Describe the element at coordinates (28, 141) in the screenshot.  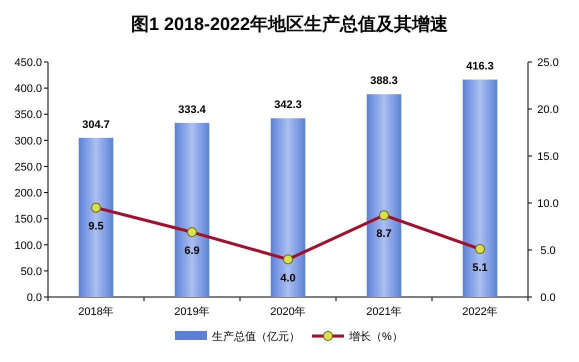
I see `y-tick-label: 300.0` at that location.